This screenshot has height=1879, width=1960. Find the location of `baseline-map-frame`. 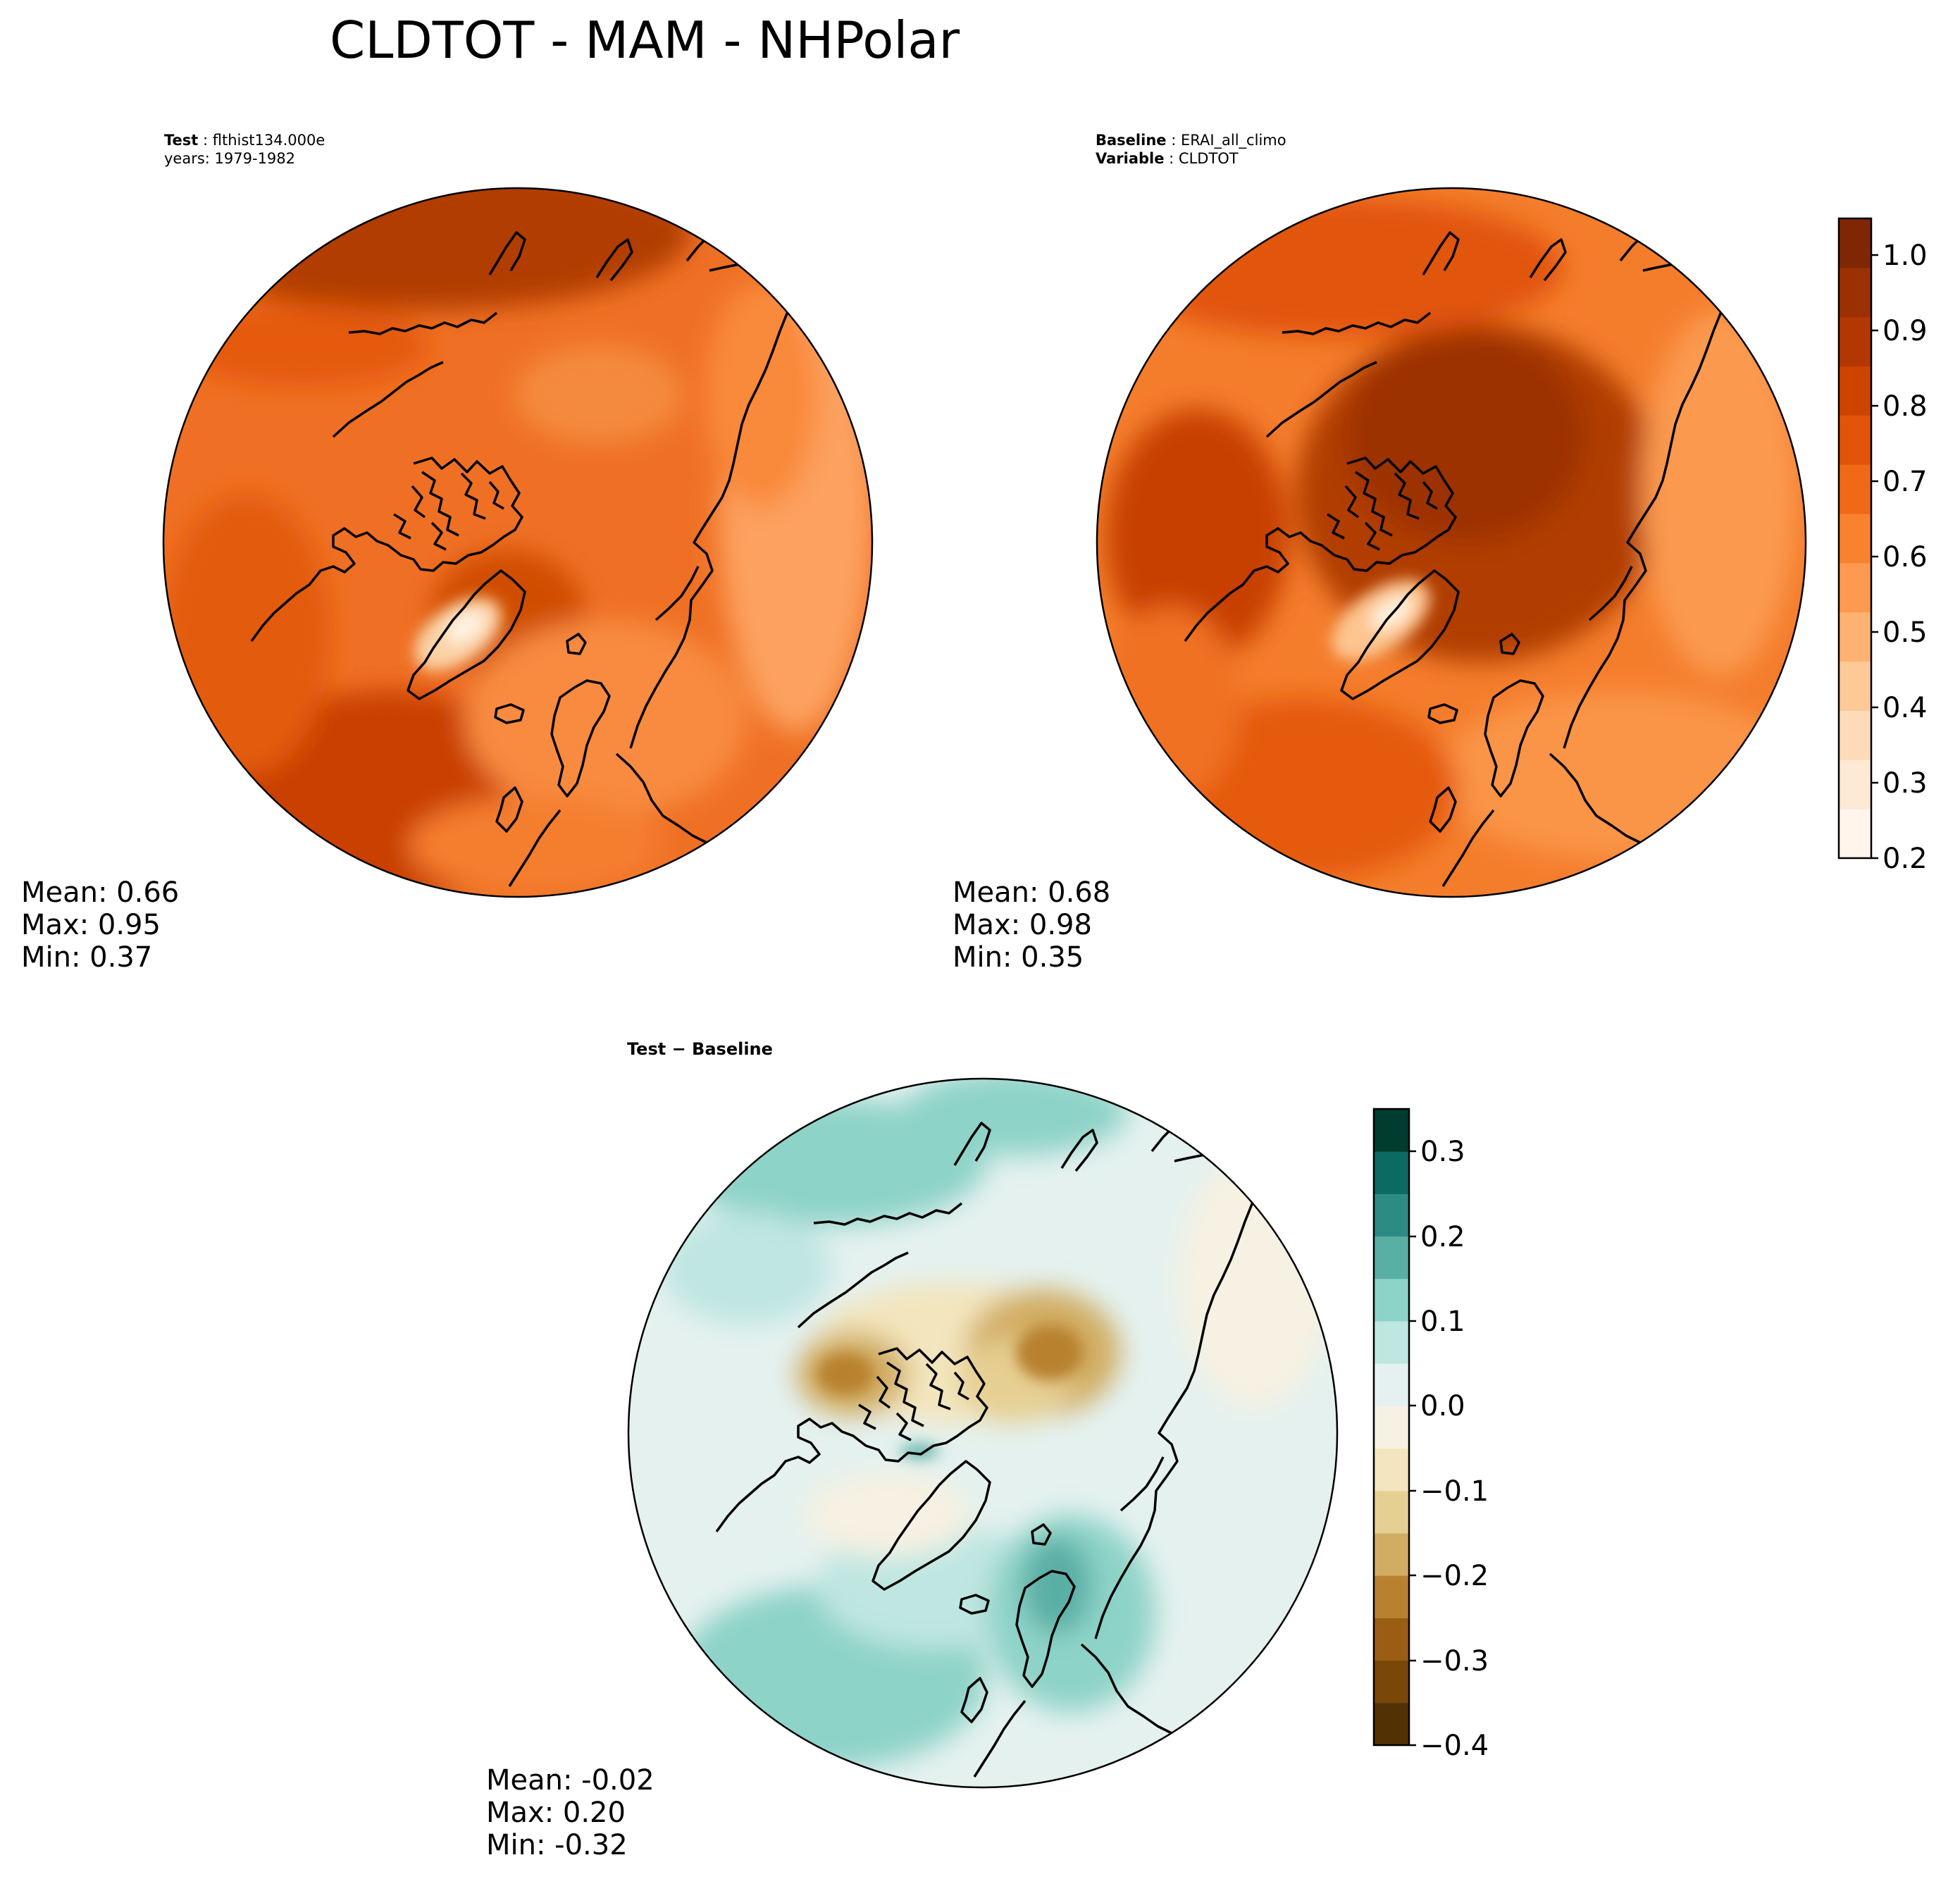

baseline-map-frame is located at coordinates (1451, 542).